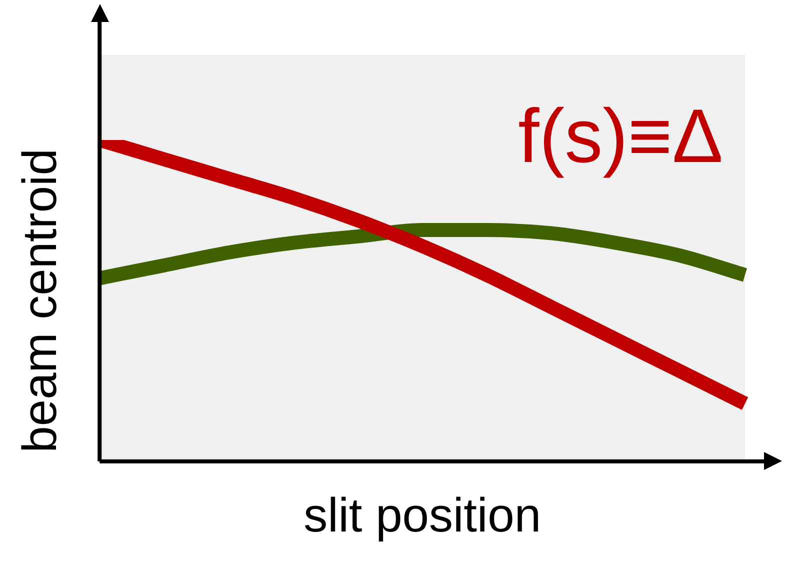 The height and width of the screenshot is (561, 802). Describe the element at coordinates (41, 300) in the screenshot. I see `y-axis-title: beam centroid` at that location.